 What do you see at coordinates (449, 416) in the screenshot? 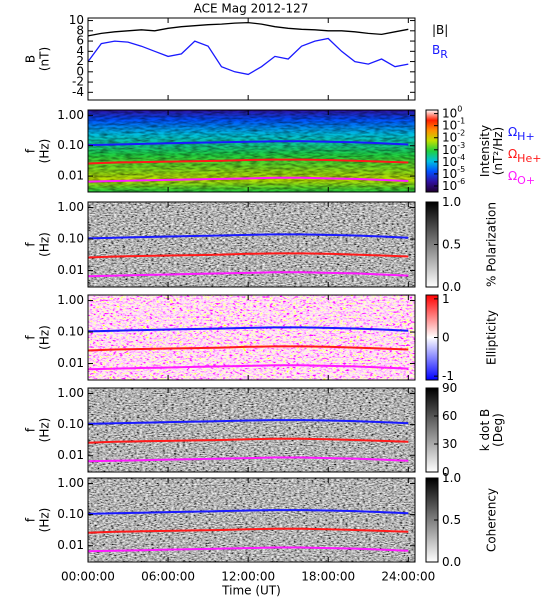
I see `tick-base: 60` at bounding box center [449, 416].